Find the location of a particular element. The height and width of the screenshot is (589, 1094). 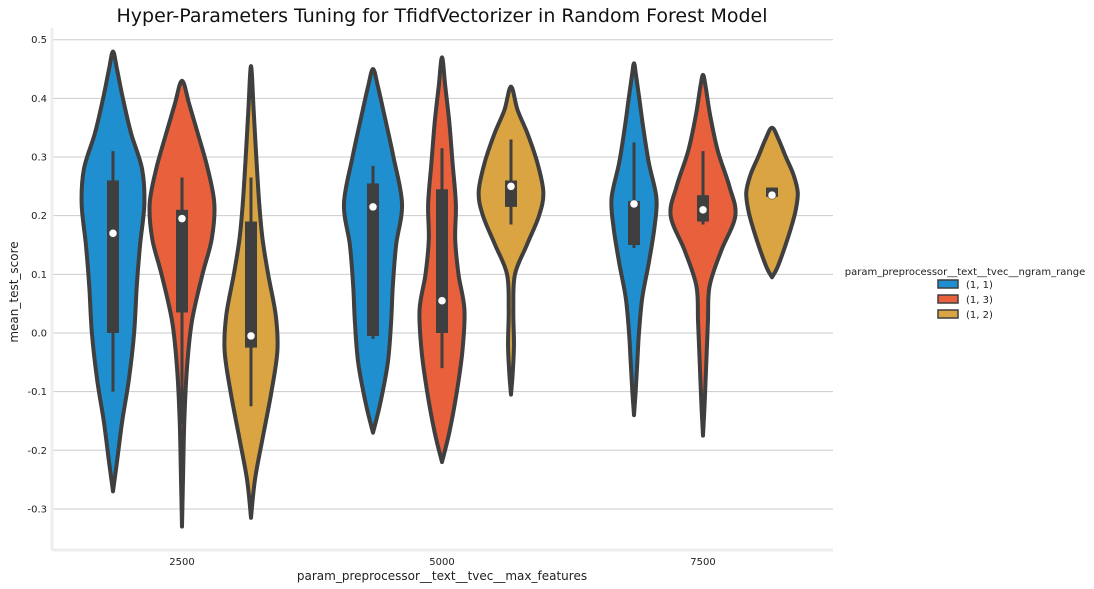

y-tick-label: 0.2 is located at coordinates (39, 216).